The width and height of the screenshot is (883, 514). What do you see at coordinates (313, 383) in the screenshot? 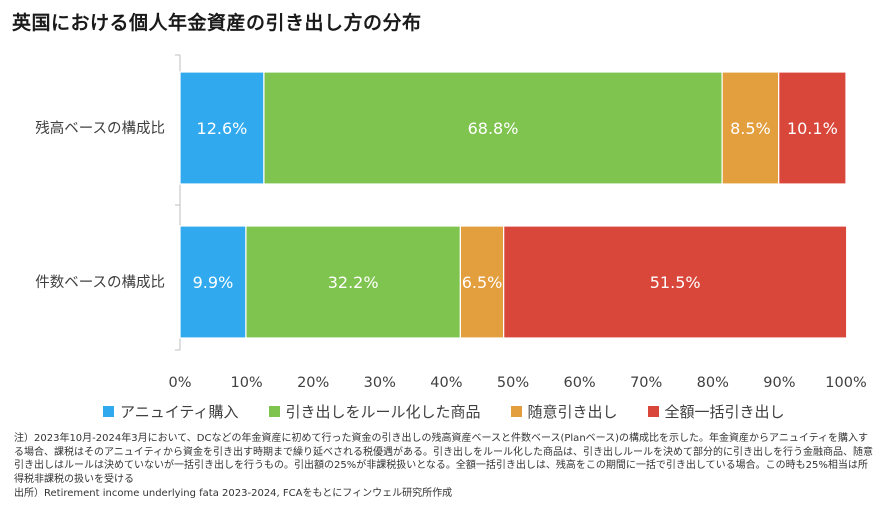
I see `x-tick-label: 20%` at bounding box center [313, 383].